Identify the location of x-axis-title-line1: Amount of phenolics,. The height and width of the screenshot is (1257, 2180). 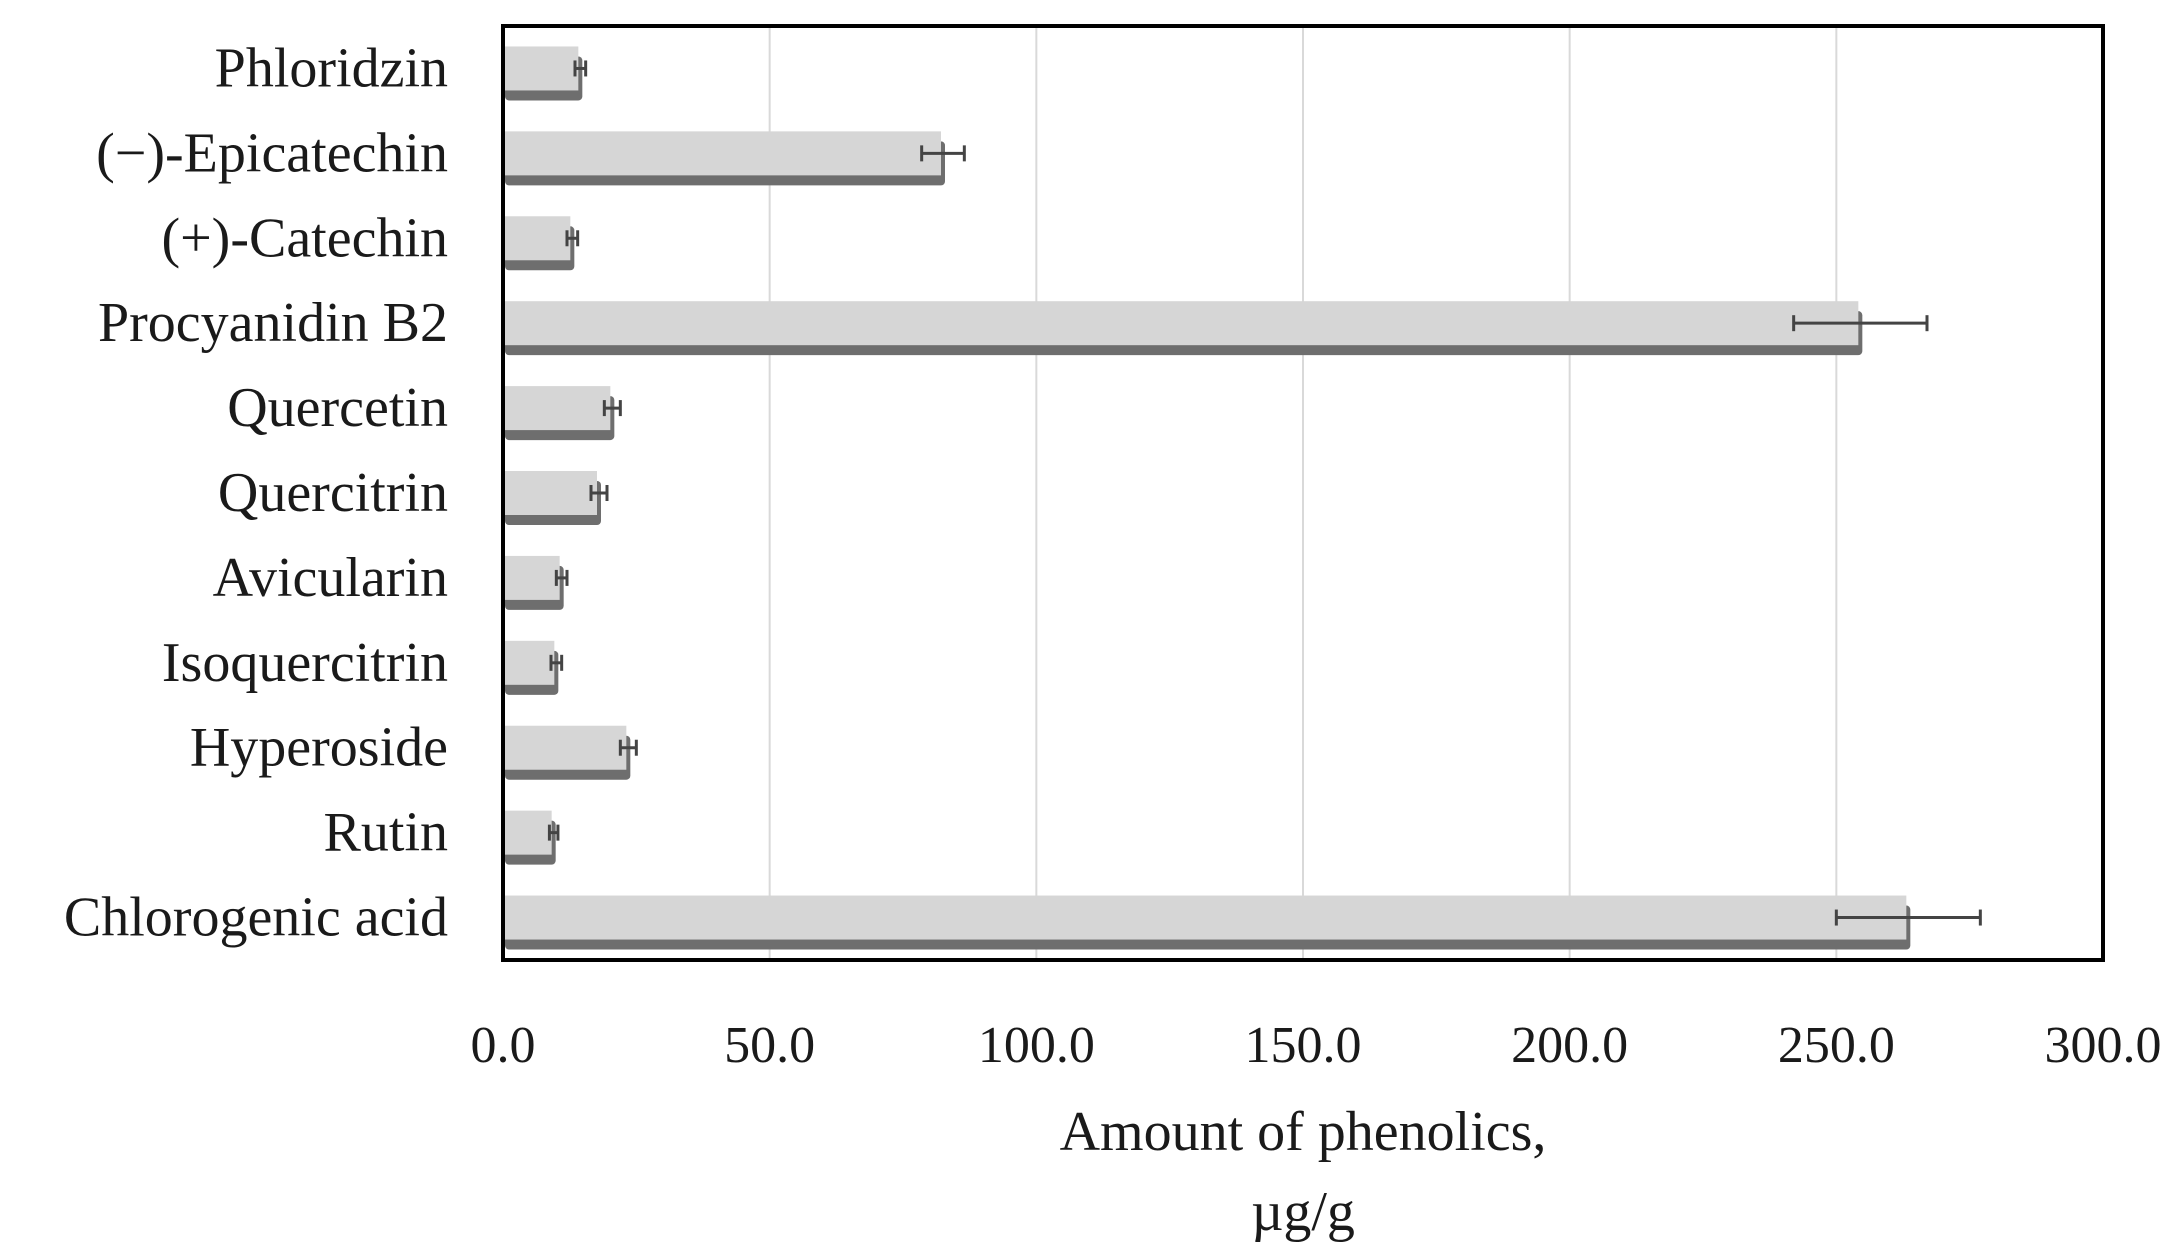
(1303, 1132).